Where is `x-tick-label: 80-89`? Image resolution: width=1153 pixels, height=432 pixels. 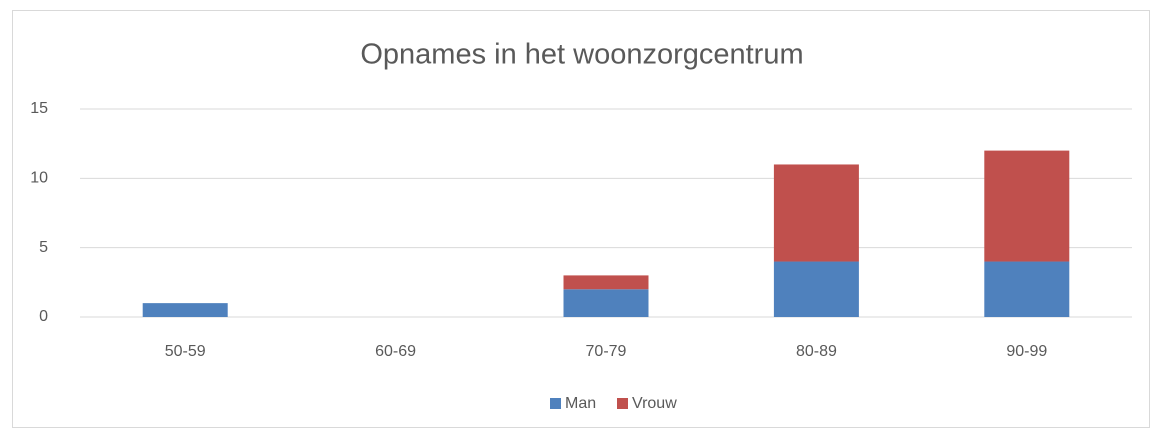
x-tick-label: 80-89 is located at coordinates (816, 351).